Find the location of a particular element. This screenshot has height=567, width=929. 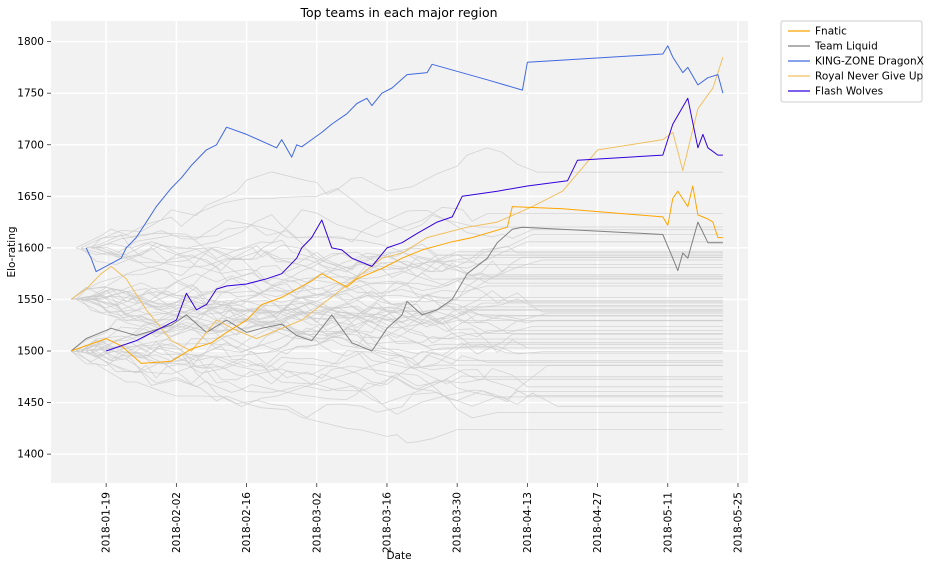

x-tick-label: 2018-02-16 is located at coordinates (247, 522).